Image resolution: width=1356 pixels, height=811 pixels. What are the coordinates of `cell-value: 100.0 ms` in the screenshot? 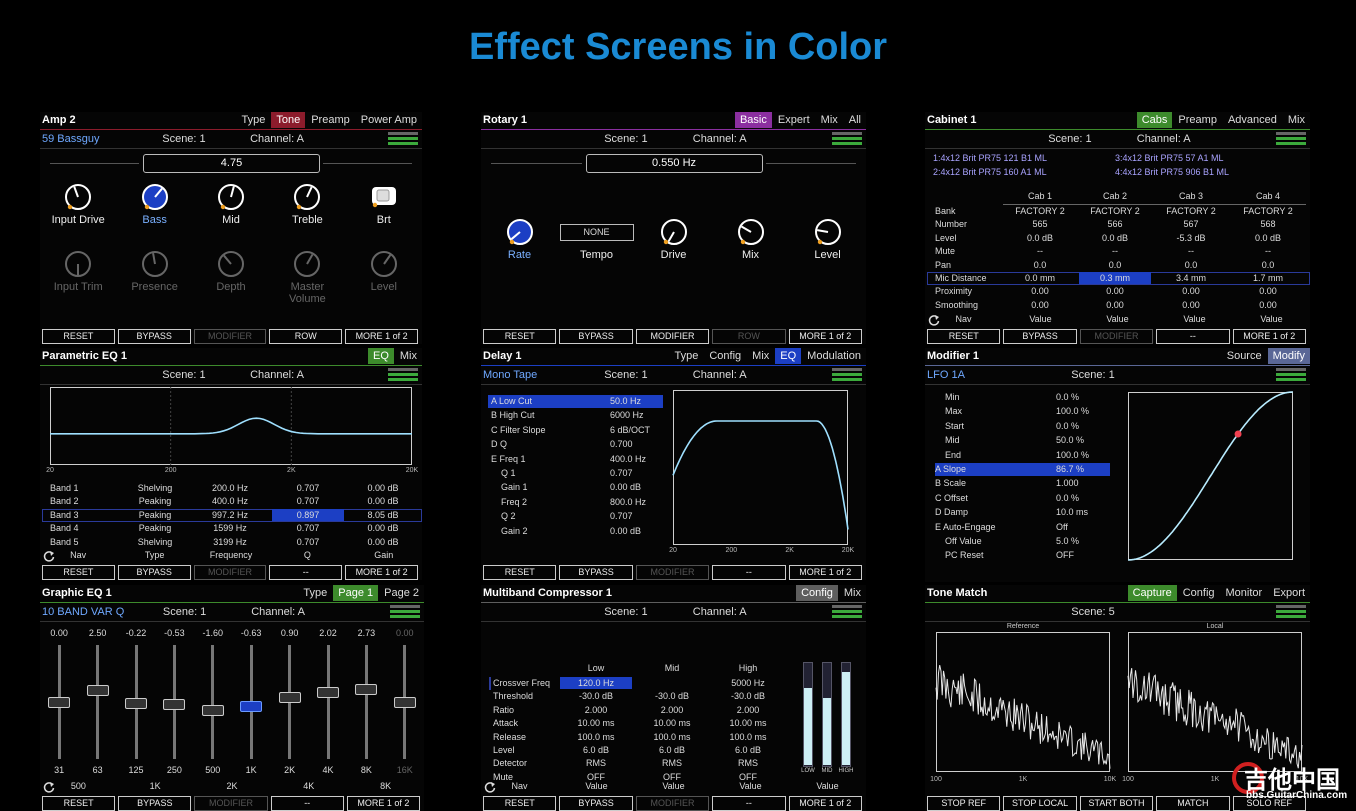 It's located at (596, 736).